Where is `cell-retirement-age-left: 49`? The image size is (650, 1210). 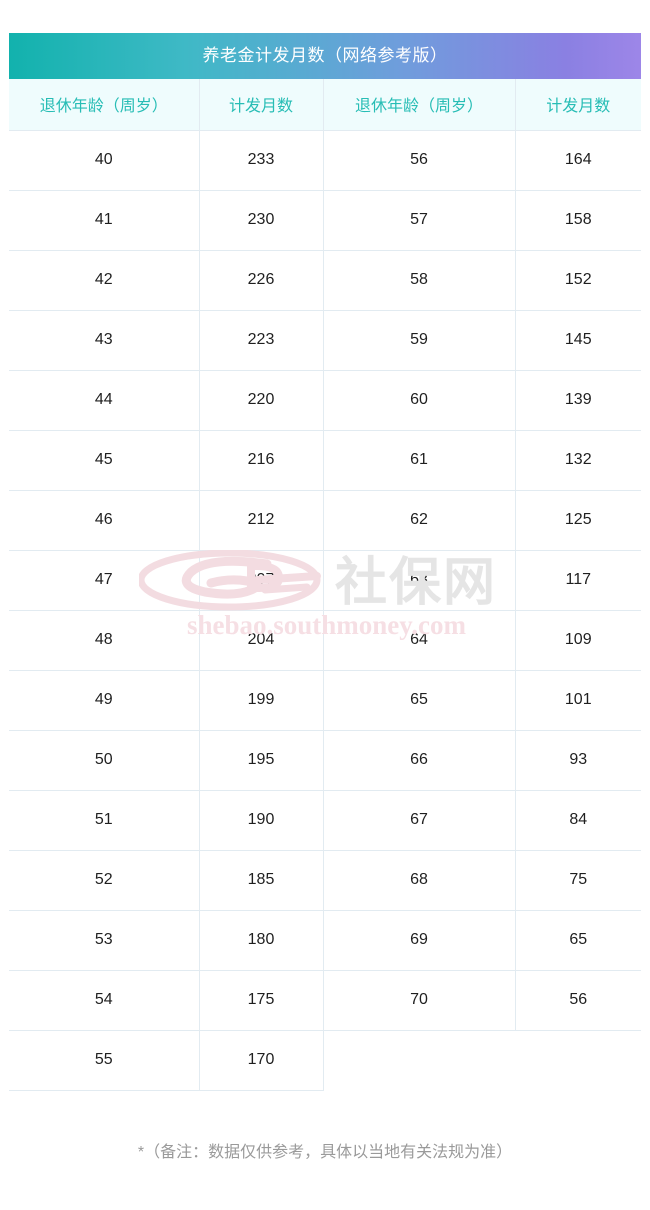 cell-retirement-age-left: 49 is located at coordinates (104, 700).